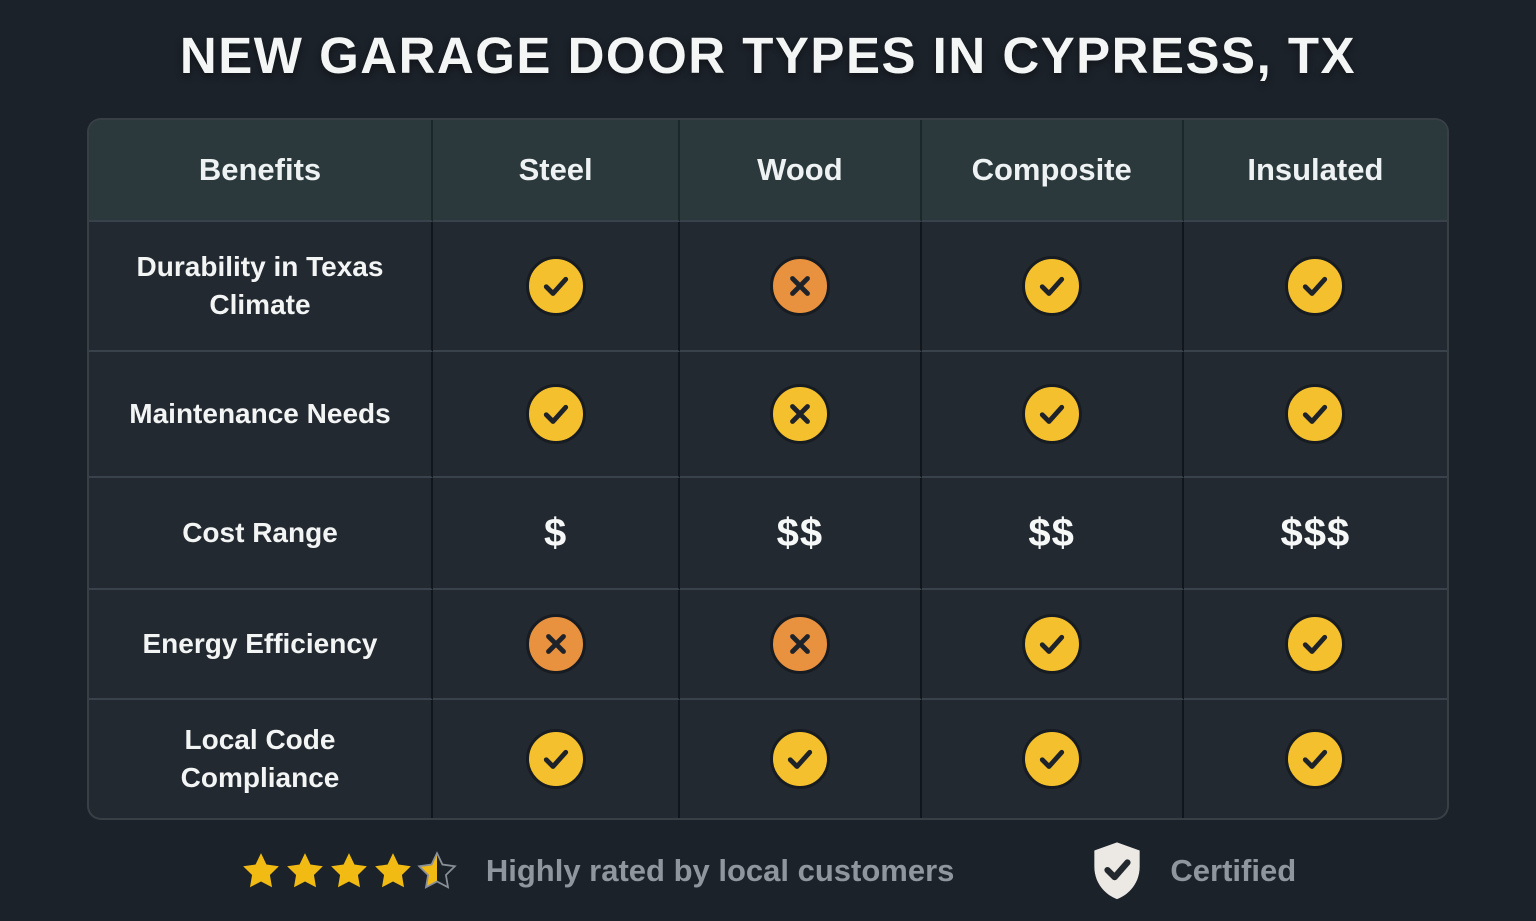 The image size is (1536, 921). I want to click on rating-group: Highly rated by local customers, so click(597, 871).